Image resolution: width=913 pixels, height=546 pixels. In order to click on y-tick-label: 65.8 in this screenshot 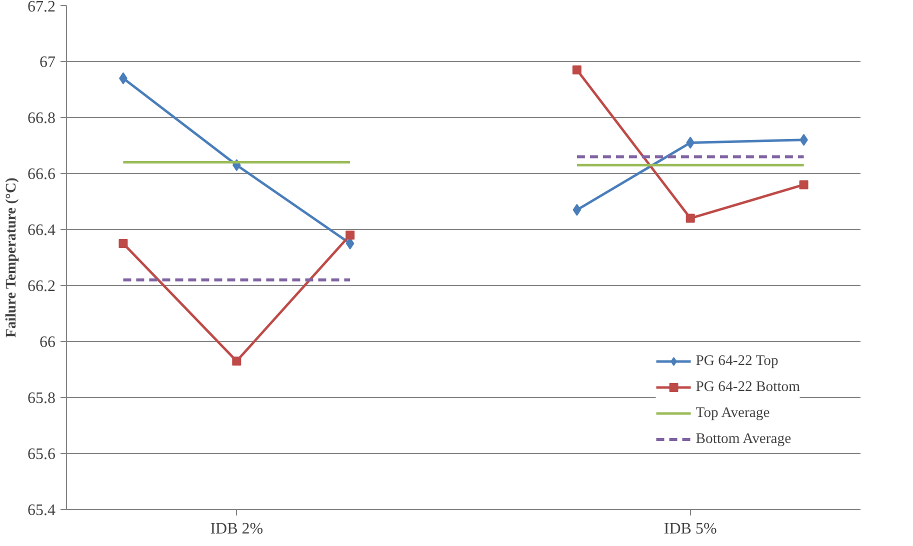, I will do `click(42, 398)`.